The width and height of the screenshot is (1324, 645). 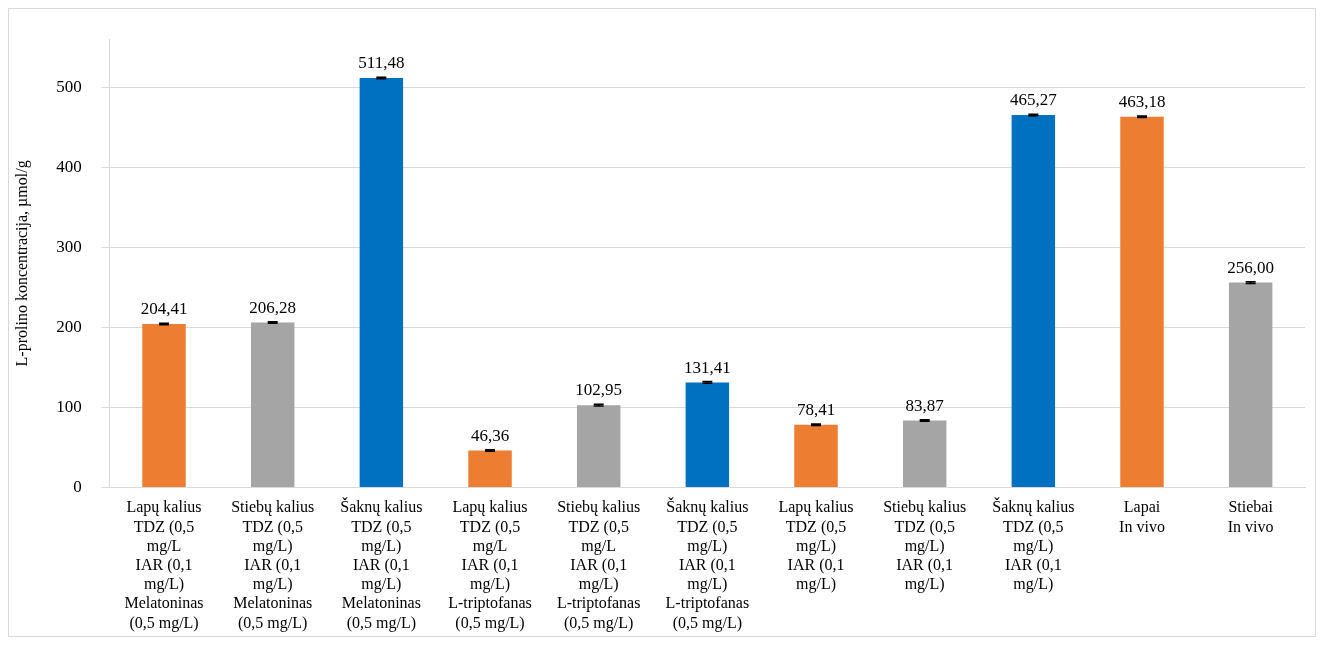 What do you see at coordinates (816, 546) in the screenshot?
I see `x-tick-label: Lapų kalius TDZ (0,5 mg/L) IAR (0,1 mg/L)` at bounding box center [816, 546].